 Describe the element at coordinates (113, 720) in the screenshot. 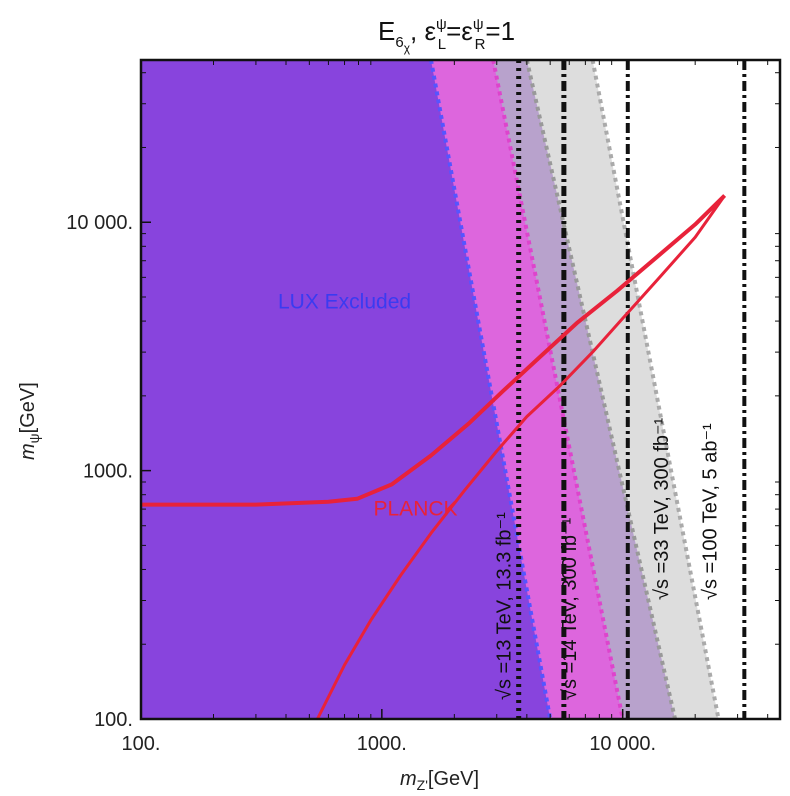

I see `y-tick-label: 100.` at that location.